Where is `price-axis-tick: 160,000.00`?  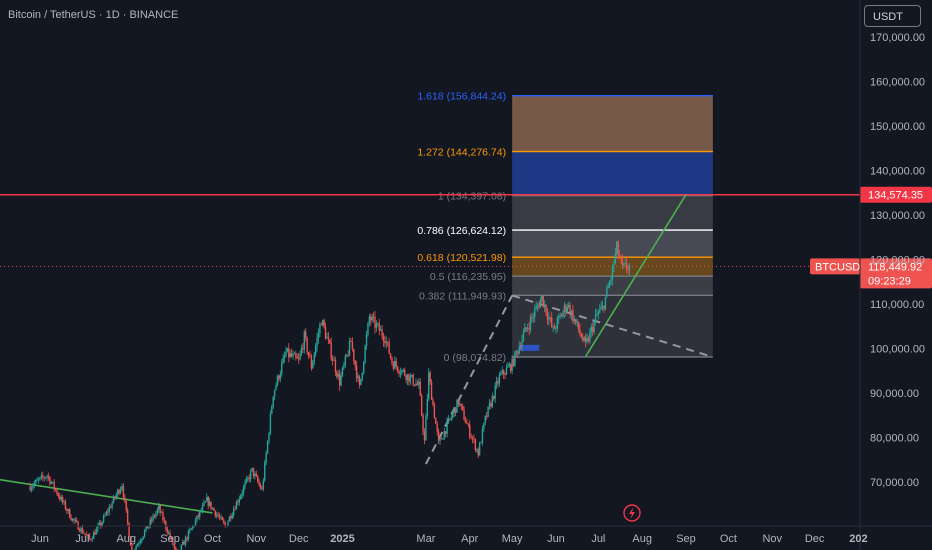
price-axis-tick: 160,000.00 is located at coordinates (897, 83).